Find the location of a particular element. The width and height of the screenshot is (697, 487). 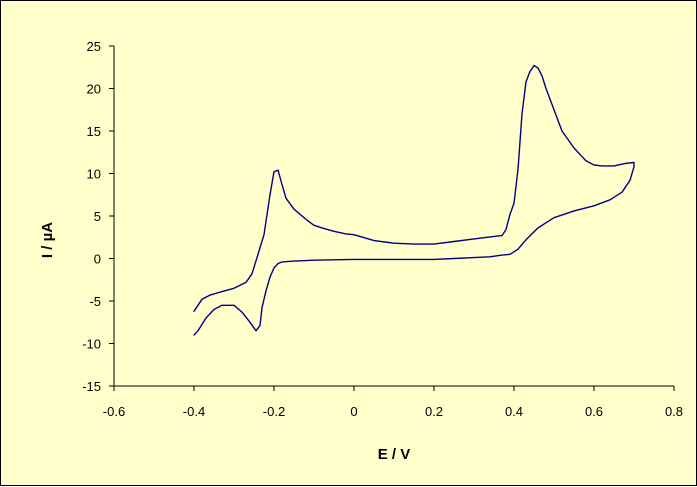

x-tick-label: 0.4 is located at coordinates (514, 411).